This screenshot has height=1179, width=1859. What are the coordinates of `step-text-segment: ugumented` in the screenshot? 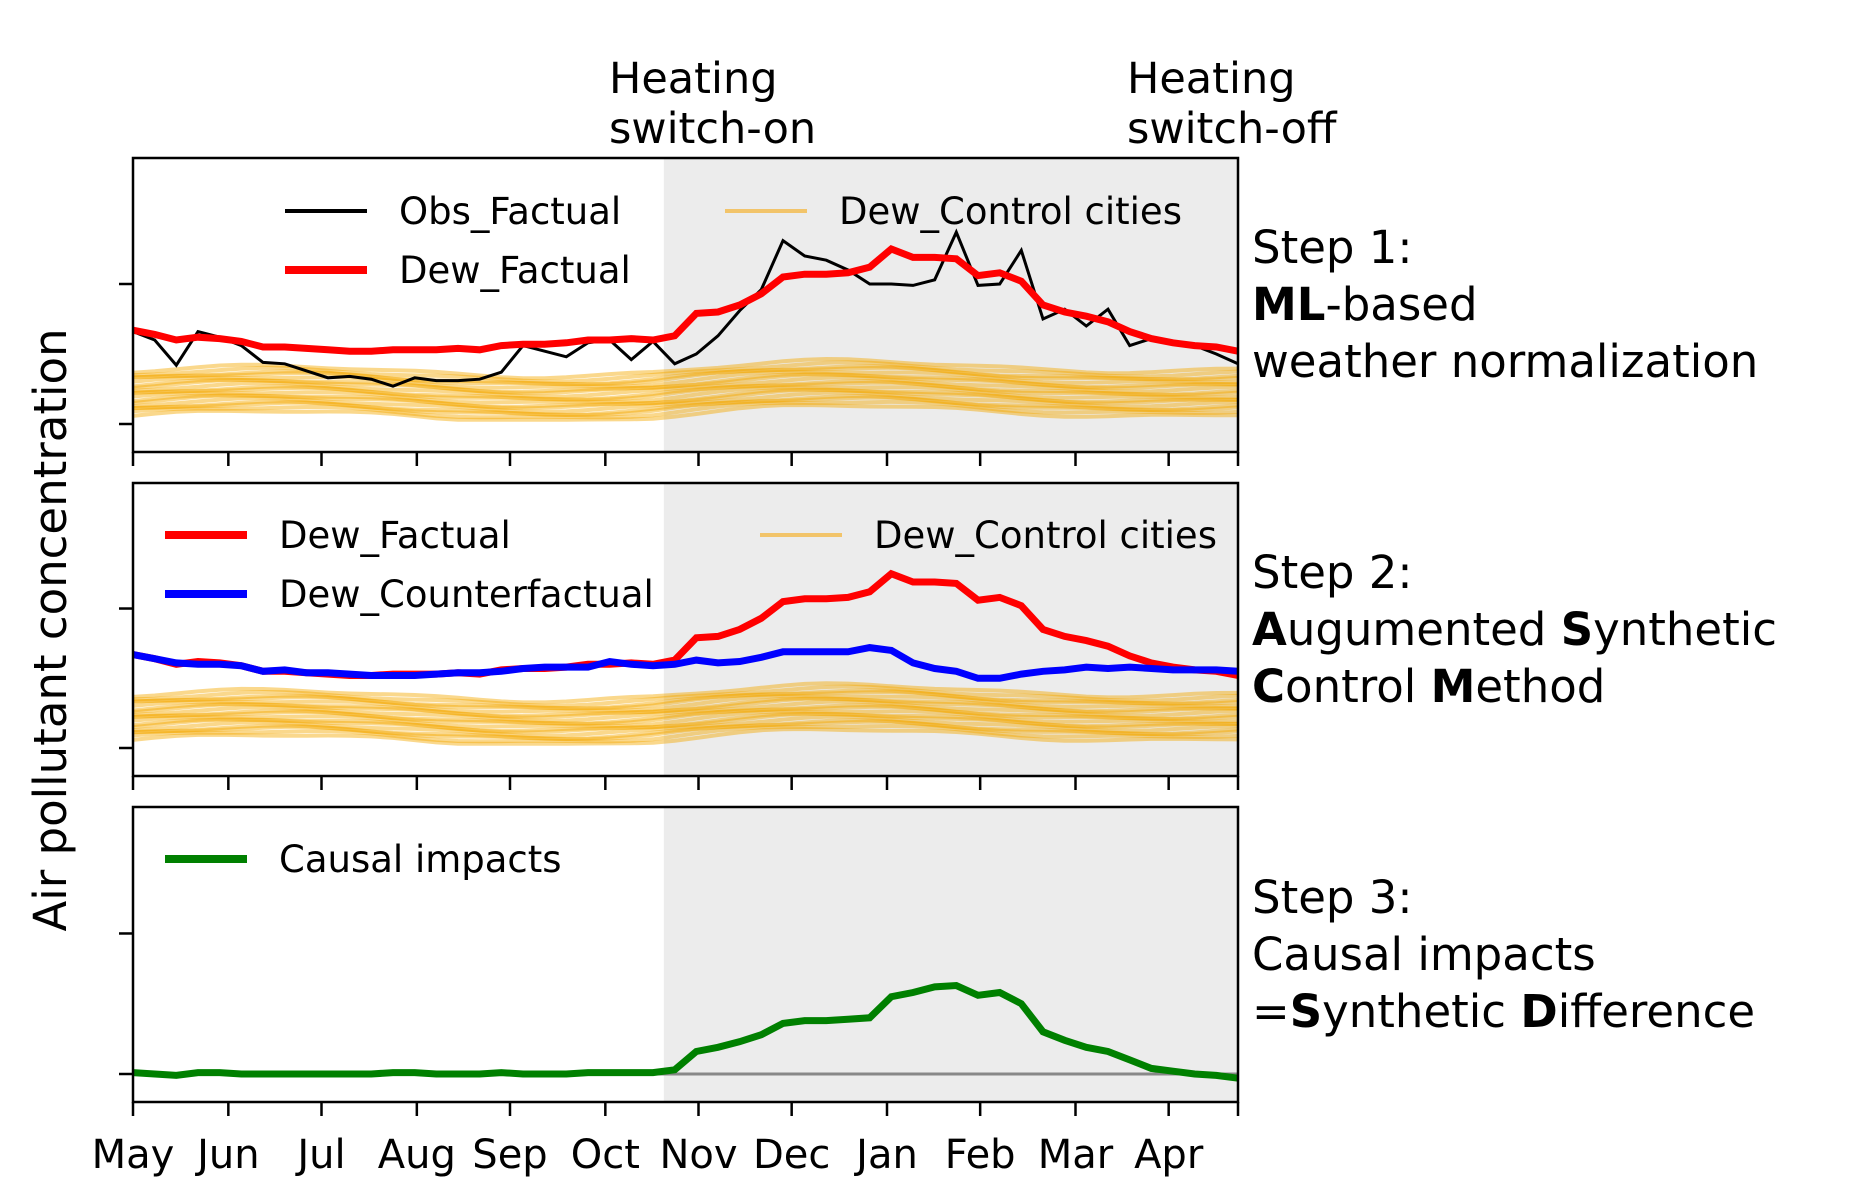 It's located at (1424, 629).